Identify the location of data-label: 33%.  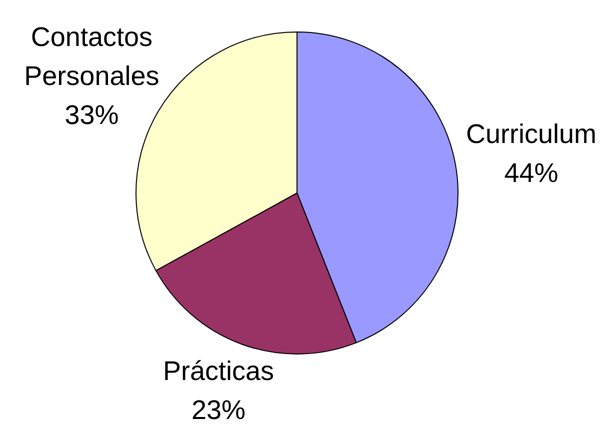
(91, 115).